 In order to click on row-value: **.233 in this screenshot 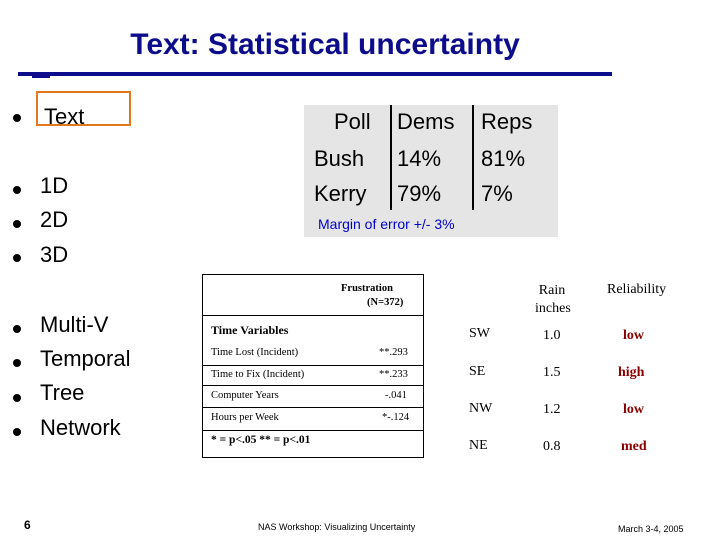, I will do `click(393, 374)`.